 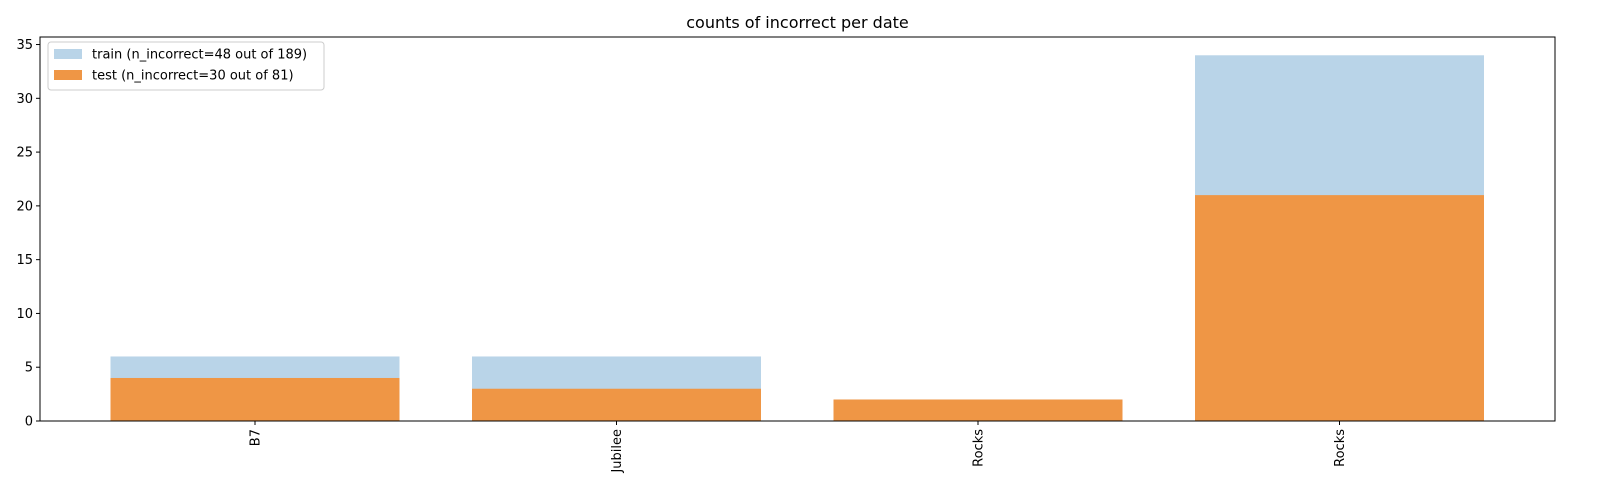 I want to click on x-tick-label-1: Jubilee, so click(x=617, y=451).